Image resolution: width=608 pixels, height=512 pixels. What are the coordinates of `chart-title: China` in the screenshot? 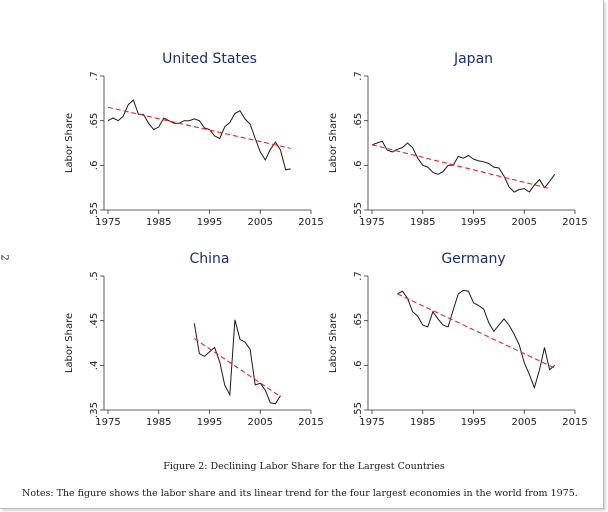 It's located at (210, 259).